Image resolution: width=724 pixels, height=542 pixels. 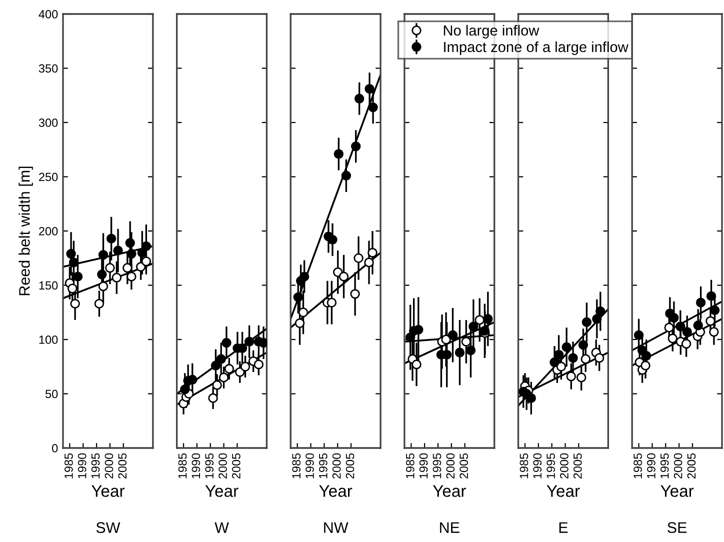 I want to click on y-tick-label: 50, so click(x=51, y=394).